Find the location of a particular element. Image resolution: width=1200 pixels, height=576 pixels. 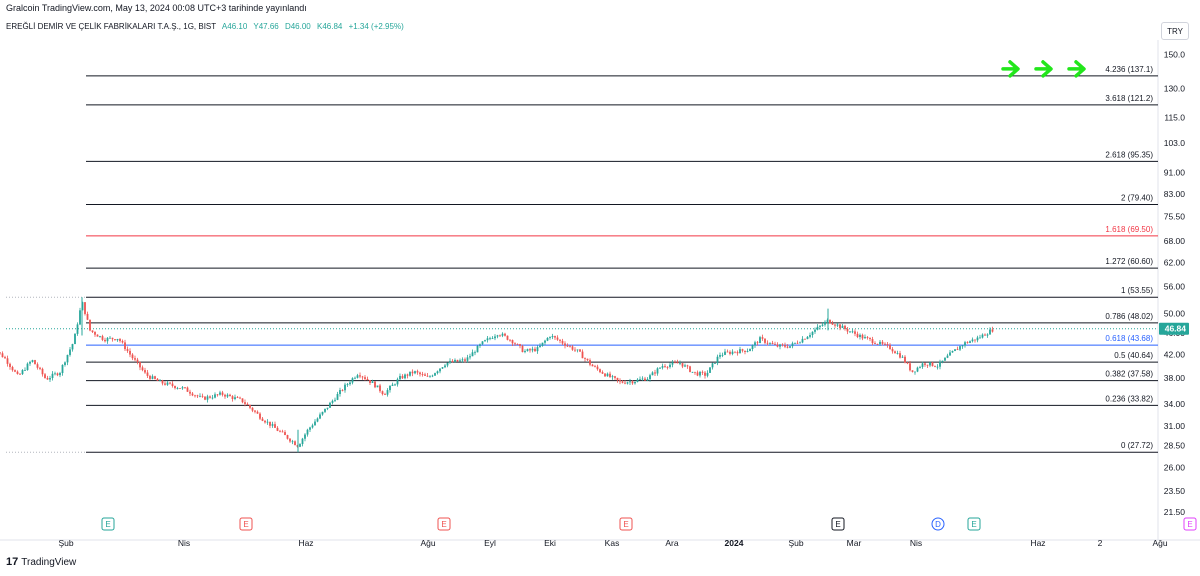

price-tick-label: 103.0 is located at coordinates (1175, 143).